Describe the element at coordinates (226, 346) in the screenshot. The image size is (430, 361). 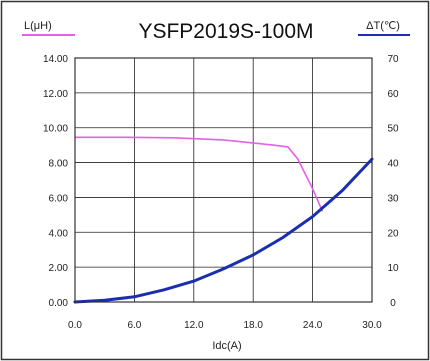
I see `x-axis-label: Idc(A)` at that location.